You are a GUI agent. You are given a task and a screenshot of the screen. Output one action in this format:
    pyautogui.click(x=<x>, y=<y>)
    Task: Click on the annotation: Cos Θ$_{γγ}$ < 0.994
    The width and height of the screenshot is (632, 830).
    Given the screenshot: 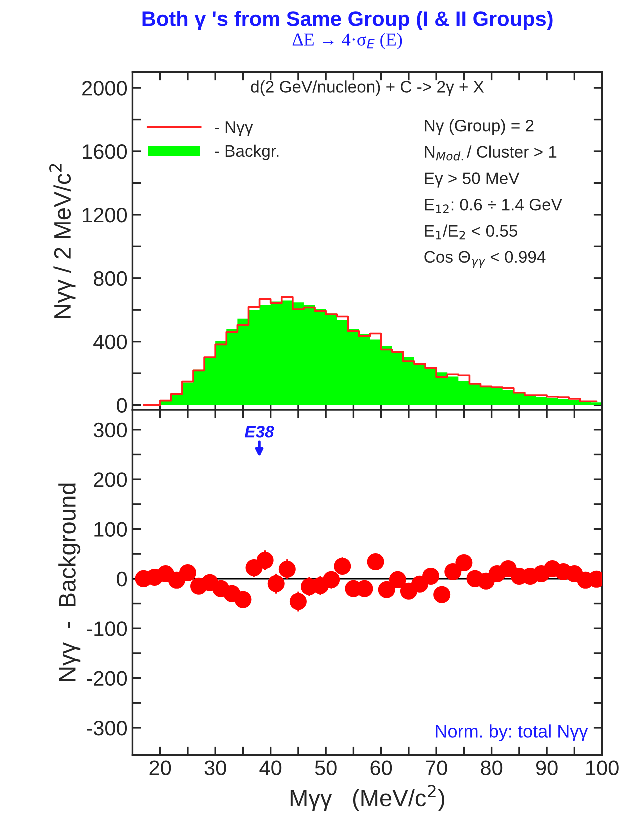 What is the action you would take?
    pyautogui.click(x=485, y=259)
    